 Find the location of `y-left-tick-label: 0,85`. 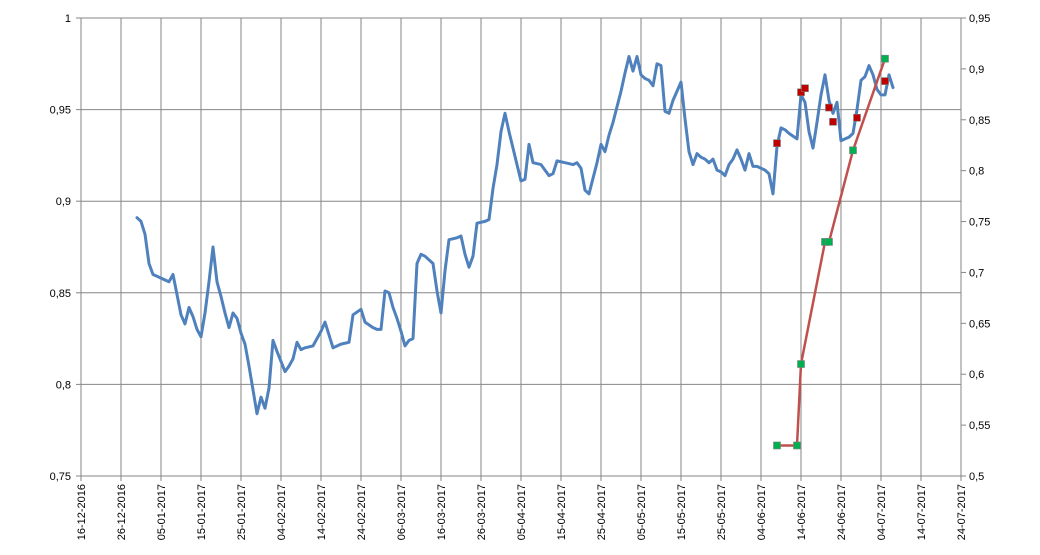

y-left-tick-label: 0,85 is located at coordinates (60, 294).